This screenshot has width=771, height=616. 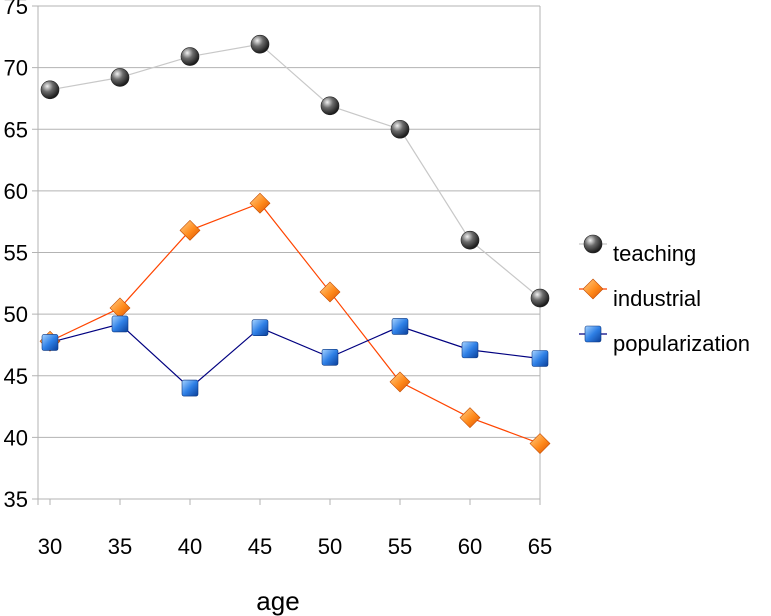 I want to click on legend-label-popularization: popularization, so click(x=681, y=343).